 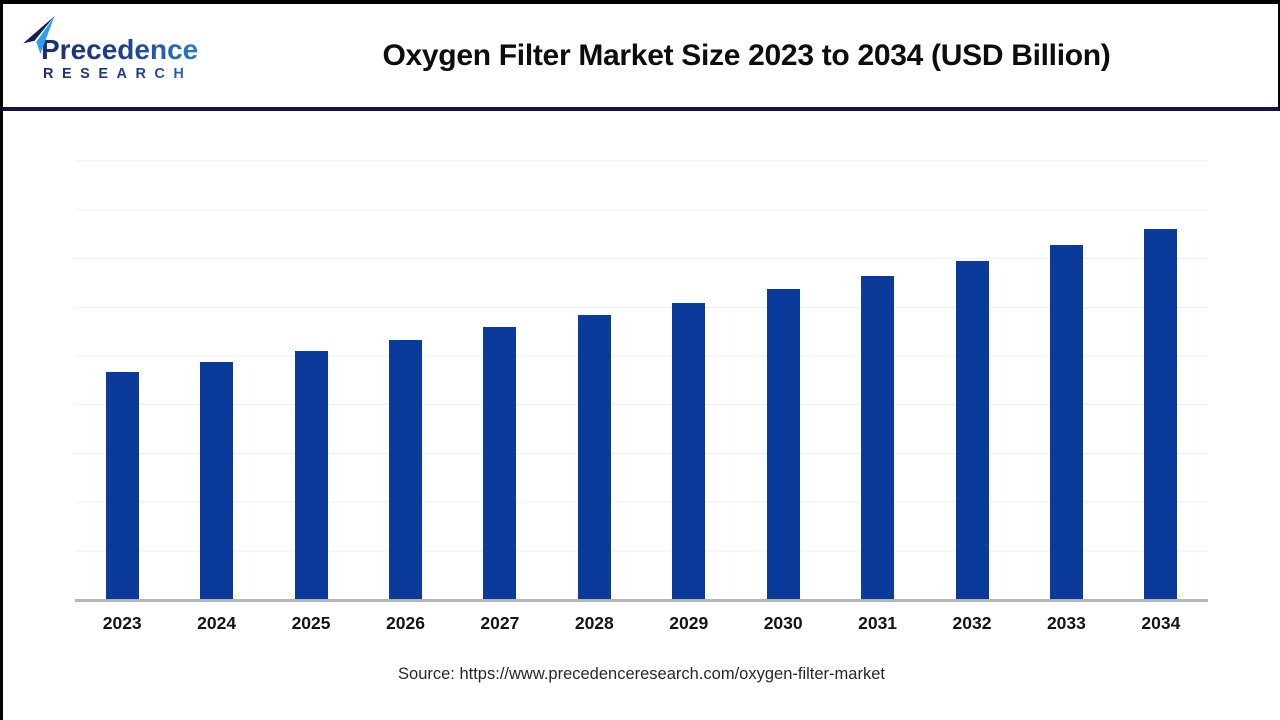 I want to click on x-tick-label: 2023, so click(x=122, y=623).